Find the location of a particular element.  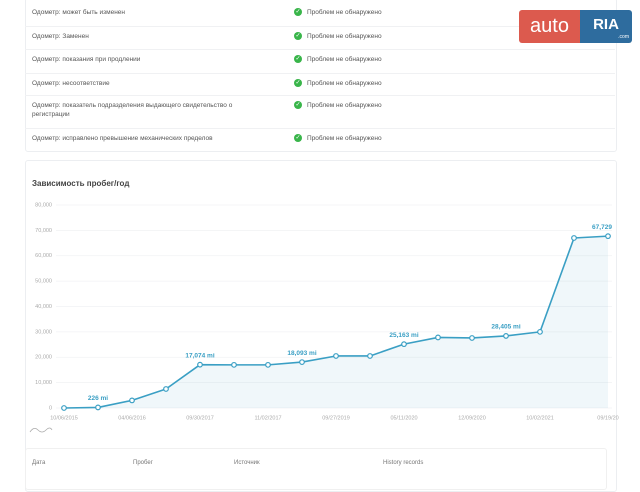

y-tick-label: 80,000 is located at coordinates (43, 205).